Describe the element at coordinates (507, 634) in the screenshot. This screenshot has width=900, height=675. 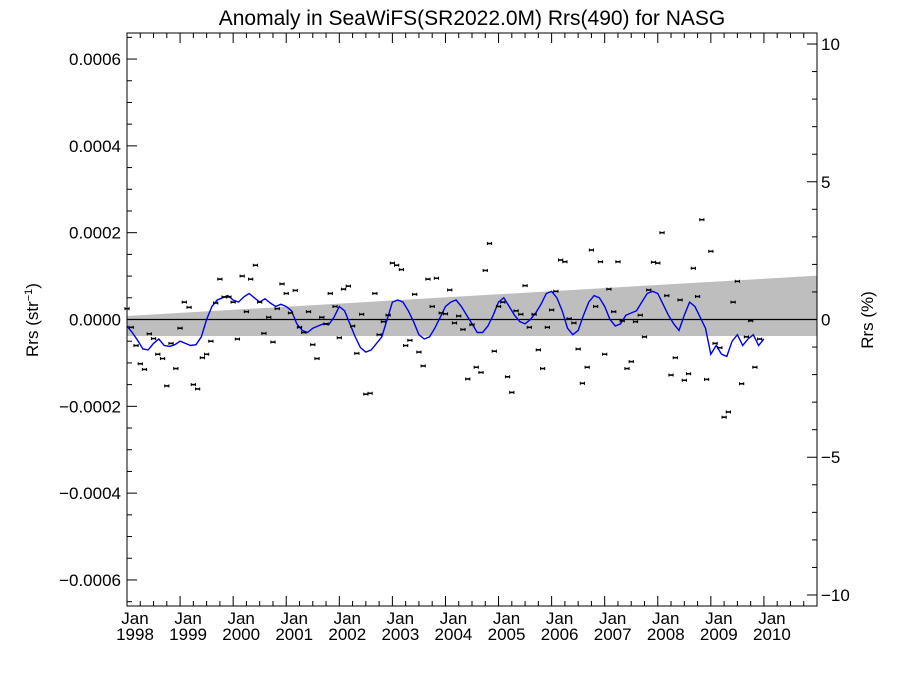
I see `x-tick-label-year: 2005` at that location.